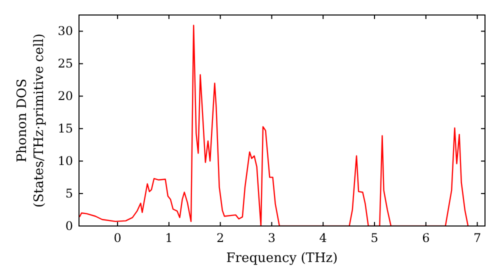 The width and height of the screenshot is (500, 280). Describe the element at coordinates (65, 129) in the screenshot. I see `y-tick-label: 15` at that location.